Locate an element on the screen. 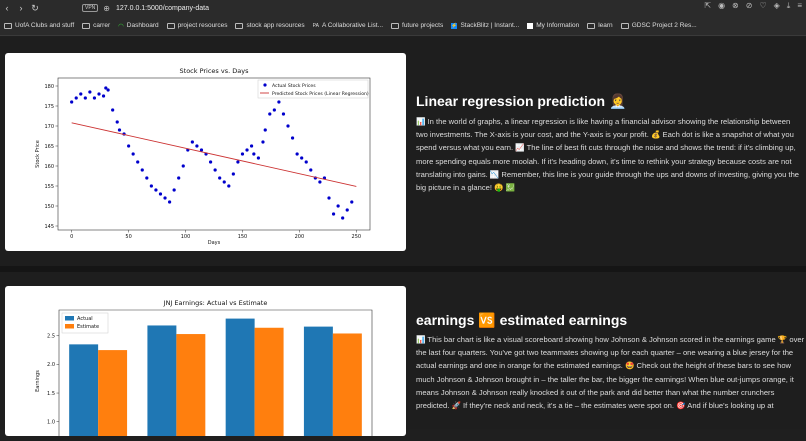  y-tick-label: 180 is located at coordinates (49, 87).